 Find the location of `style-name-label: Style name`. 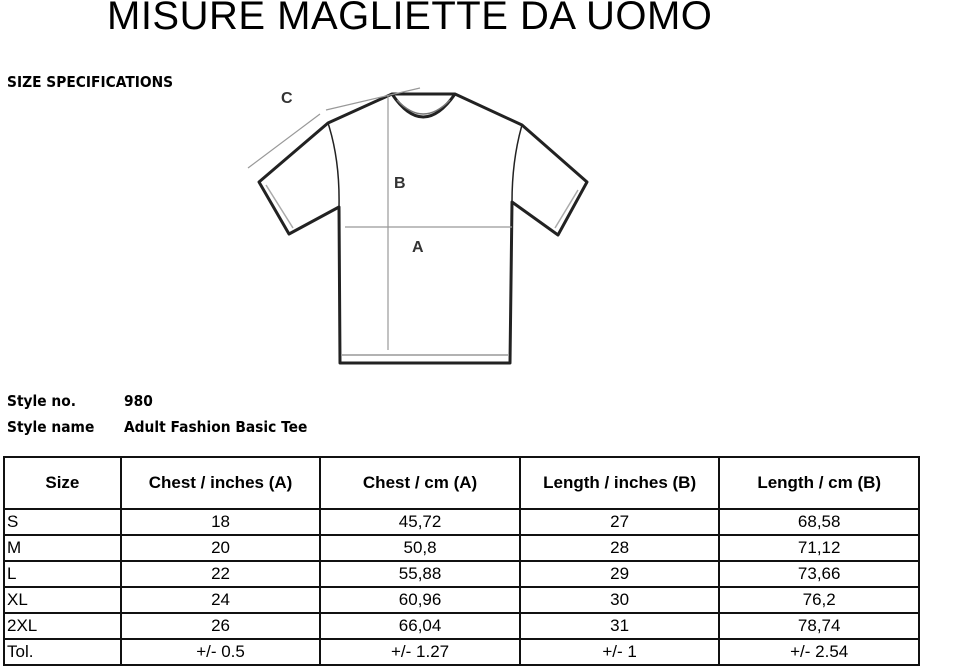

style-name-label: Style name is located at coordinates (51, 427).